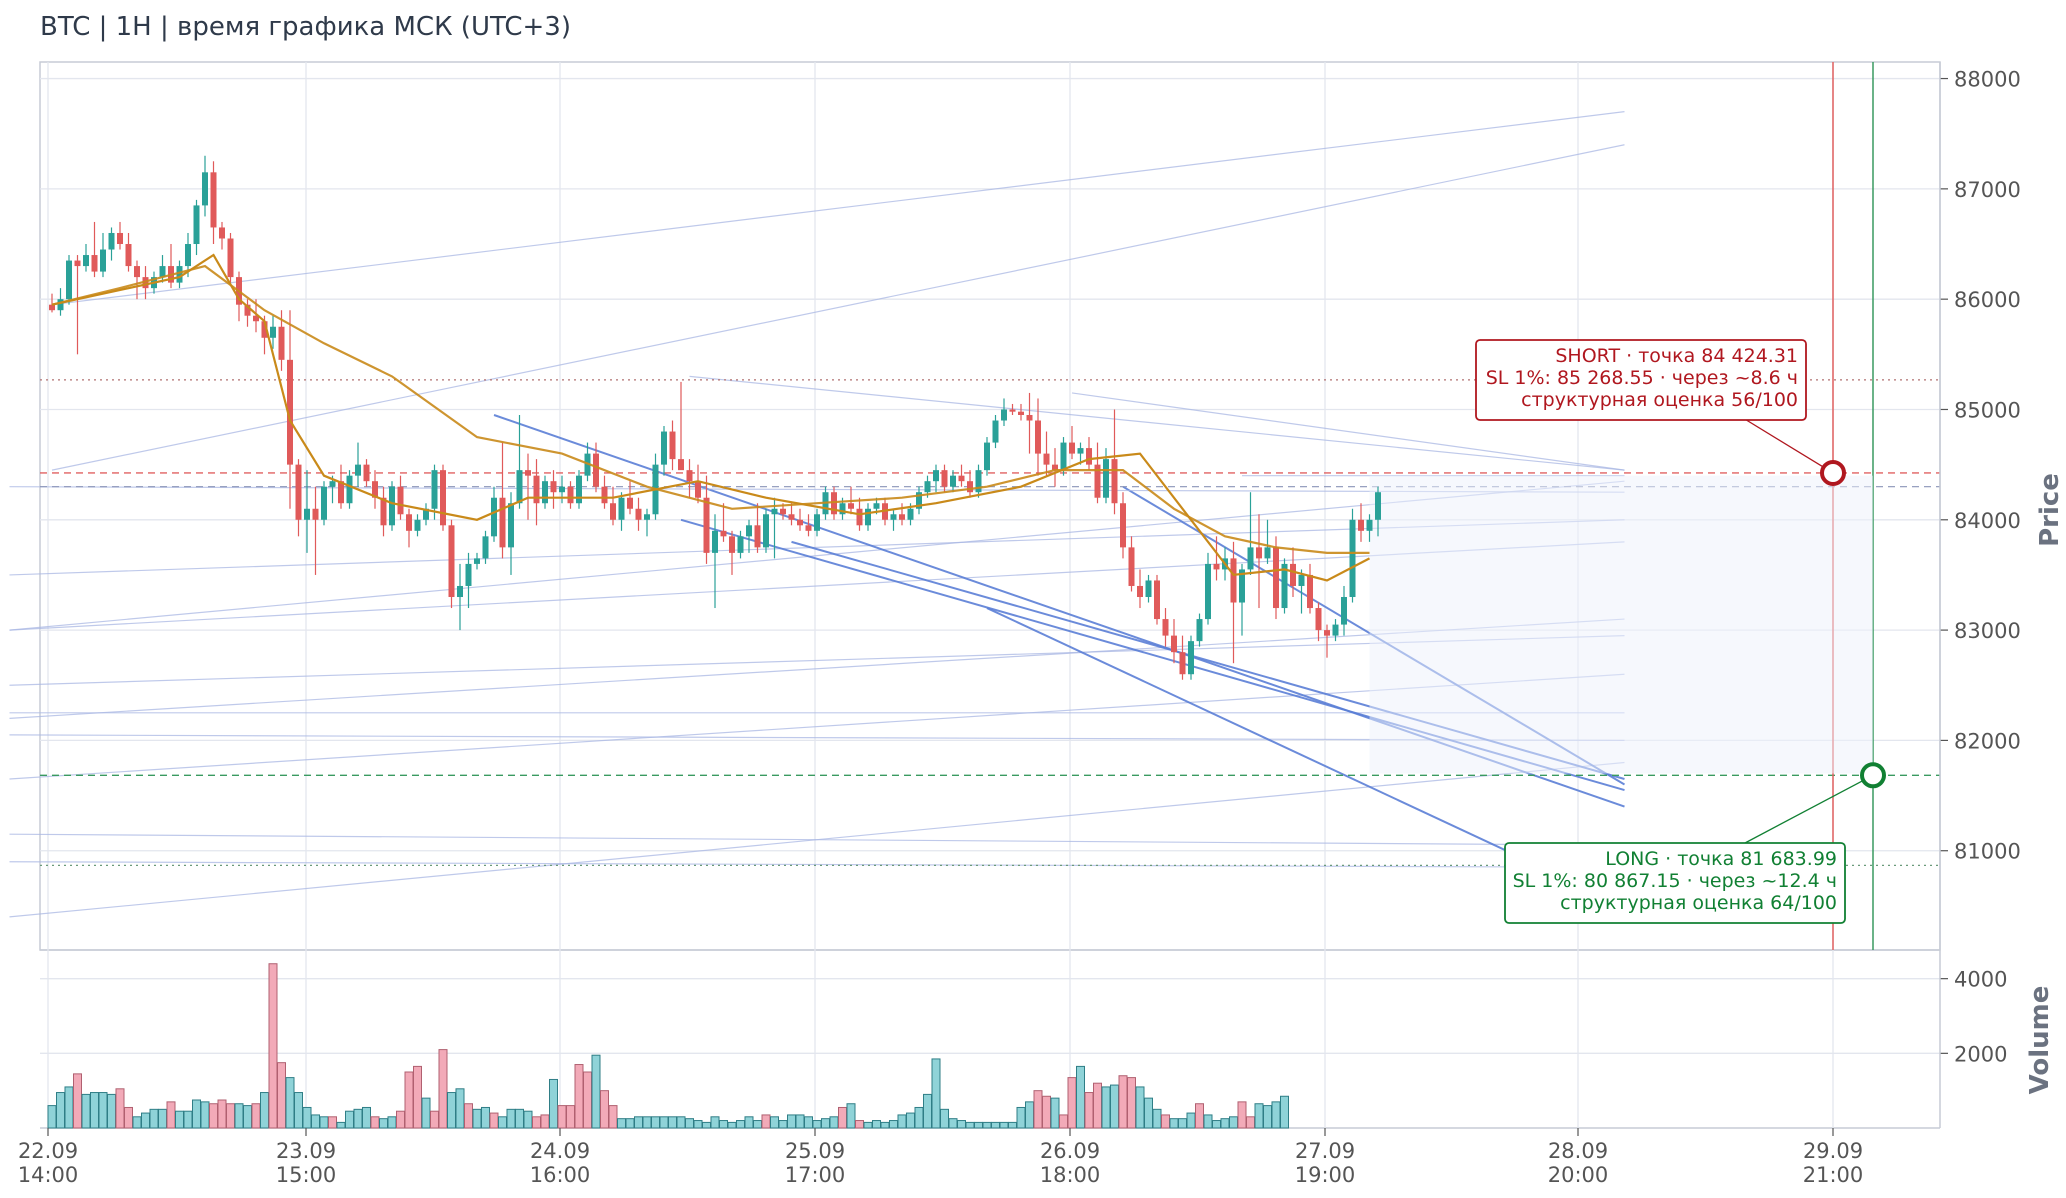 This screenshot has height=1198, width=2066. I want to click on projection-zone, so click(1621, 624).